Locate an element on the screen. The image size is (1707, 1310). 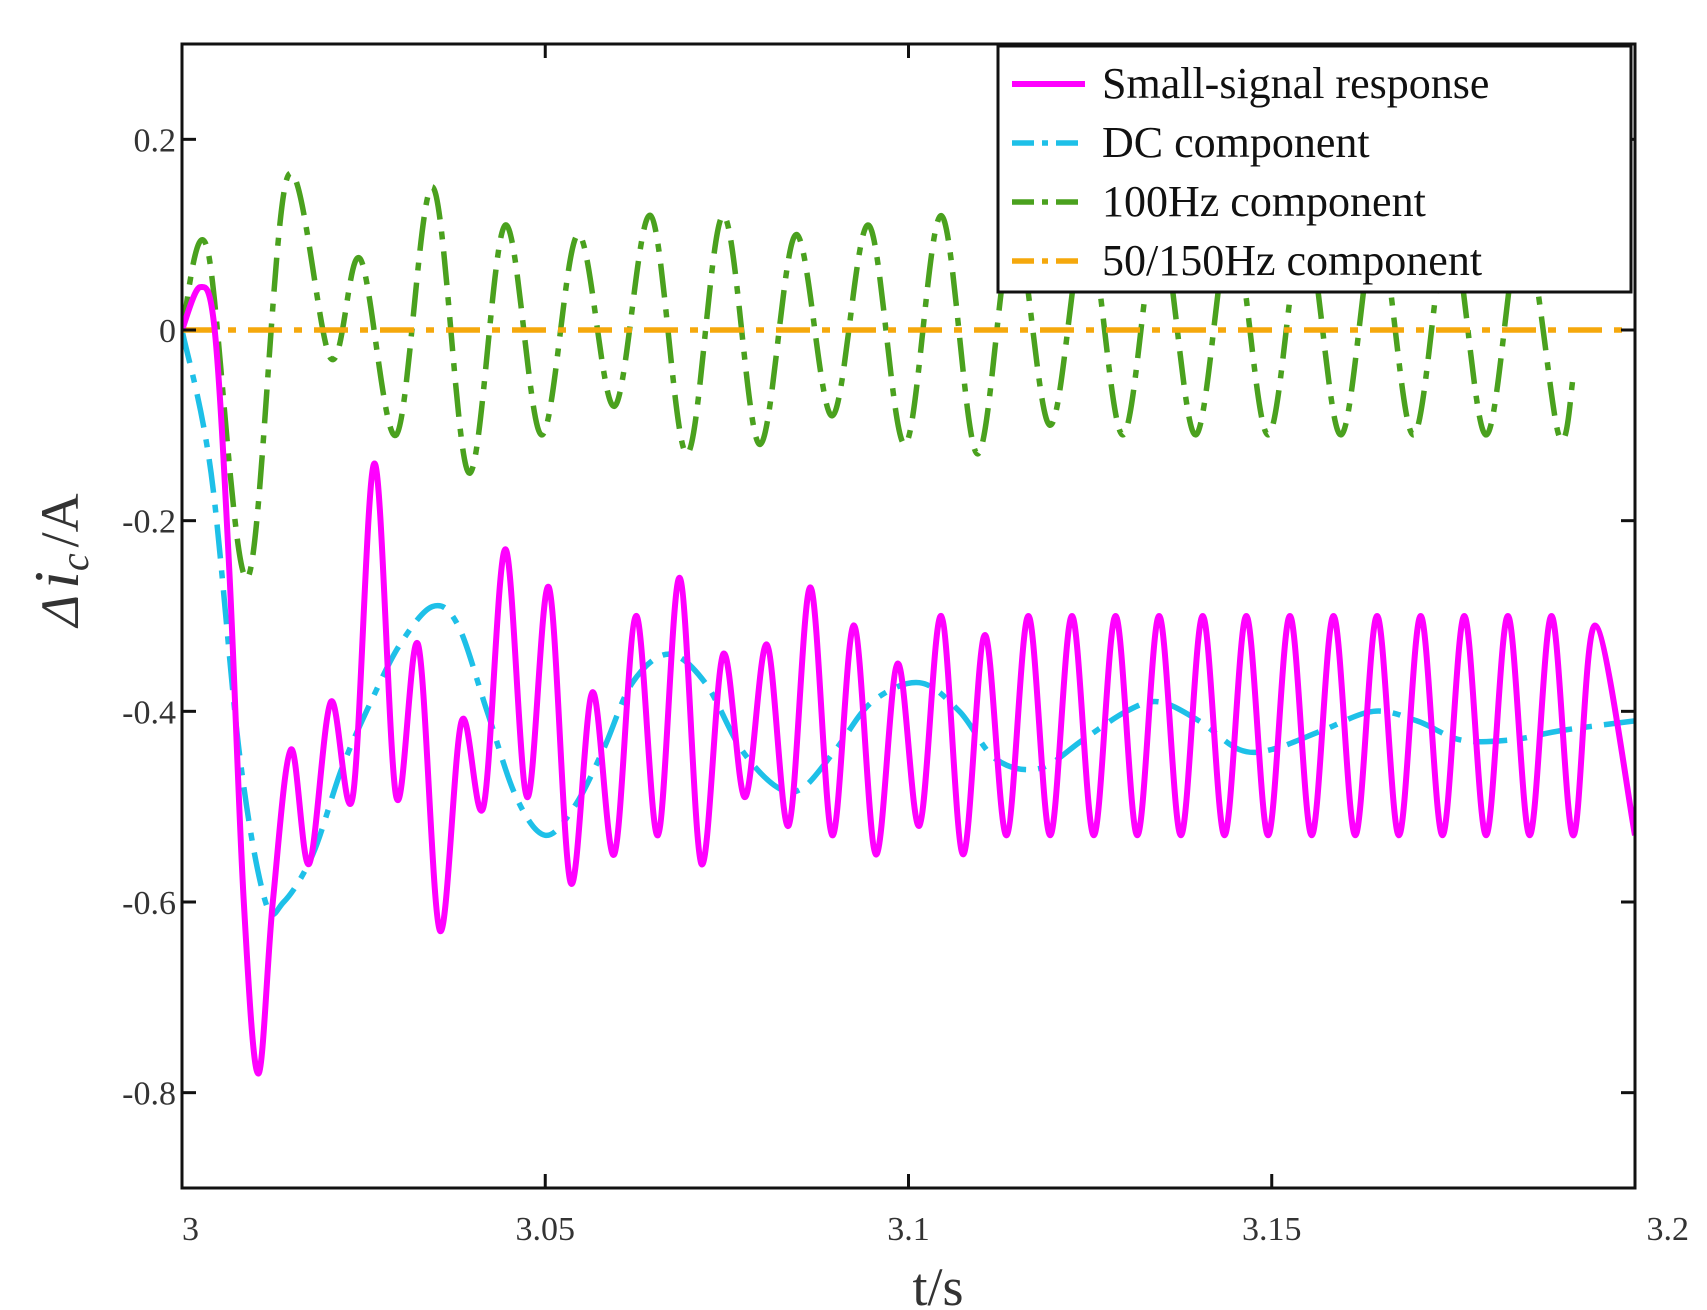
y-tick-label: -0.2 is located at coordinates (149, 522).